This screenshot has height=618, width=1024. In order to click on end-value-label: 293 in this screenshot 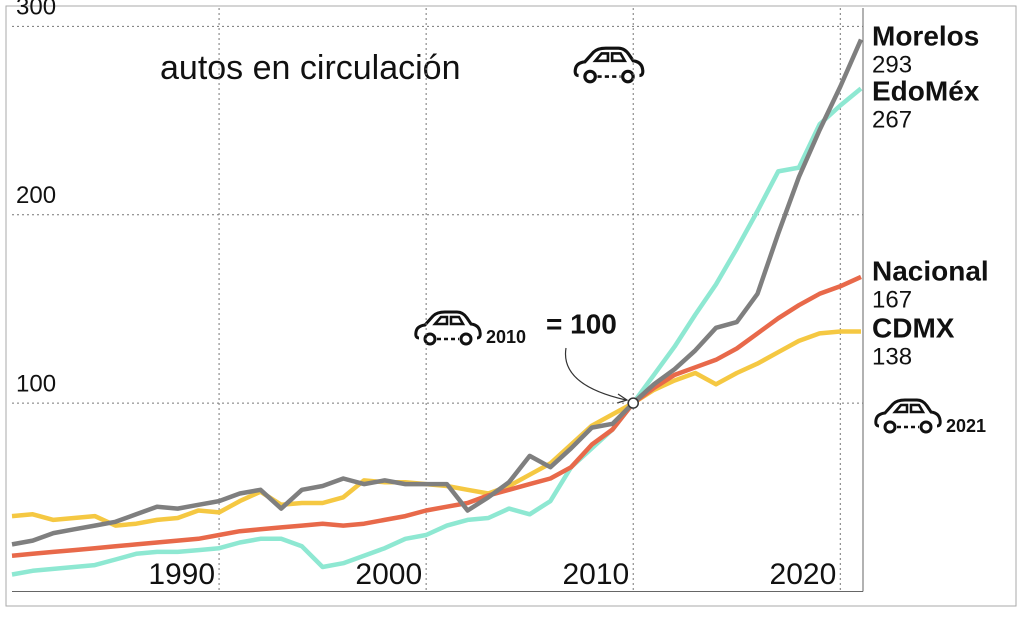, I will do `click(892, 64)`.